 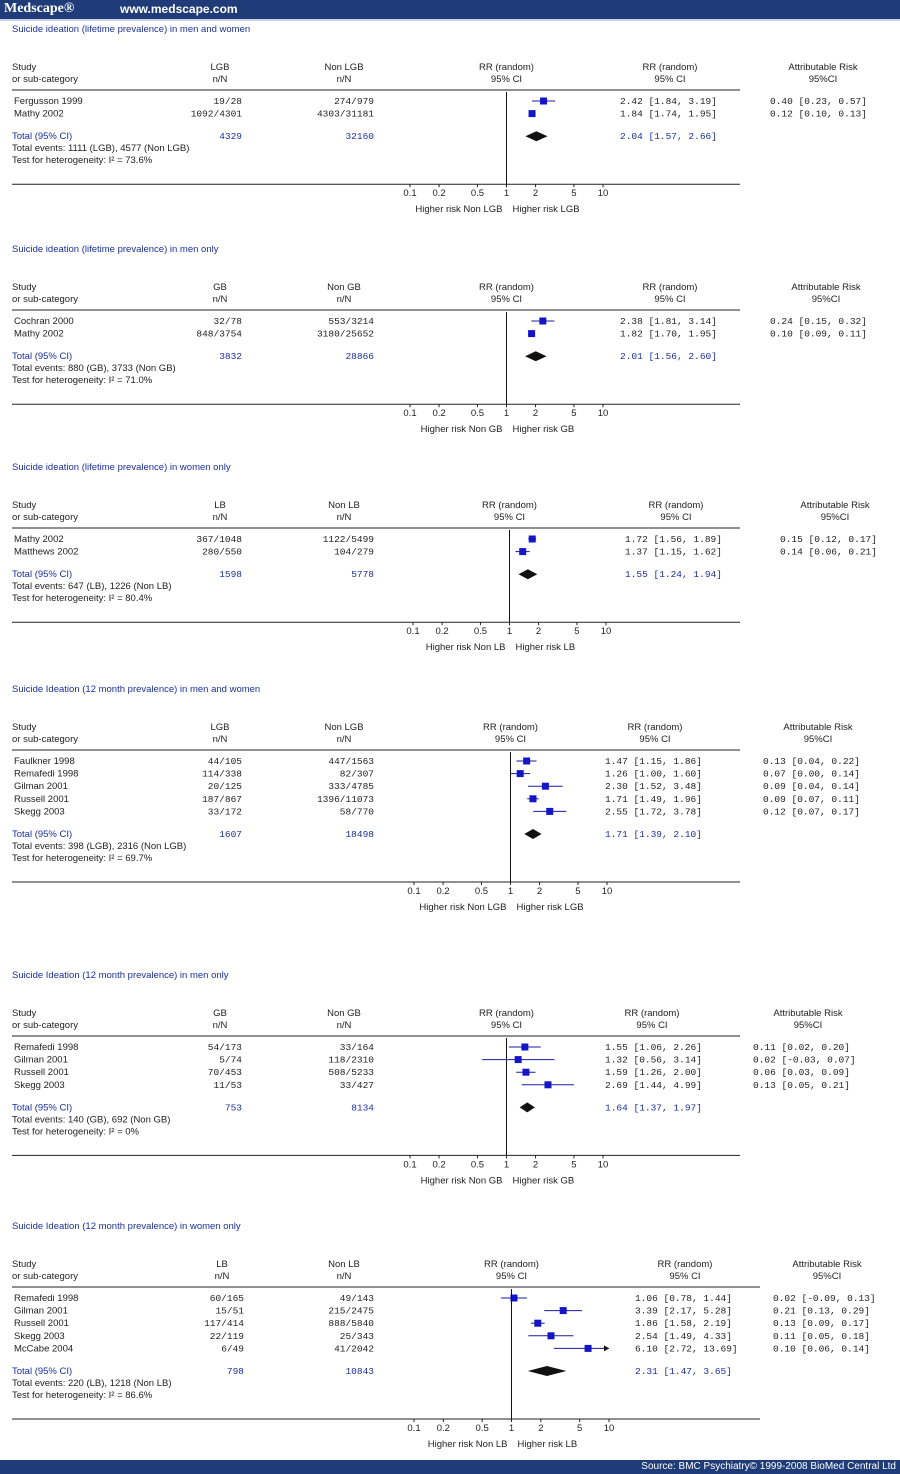 I want to click on study-group1-nn: 367/1048, so click(x=219, y=539).